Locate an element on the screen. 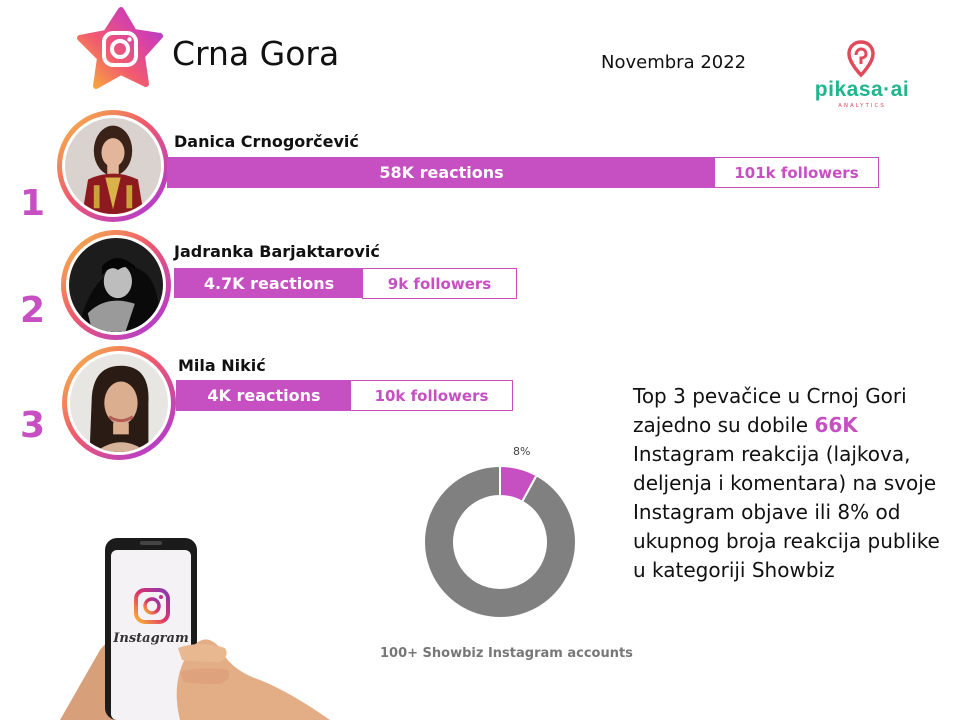  singer-name: Danica Crnogorčević is located at coordinates (266, 141).